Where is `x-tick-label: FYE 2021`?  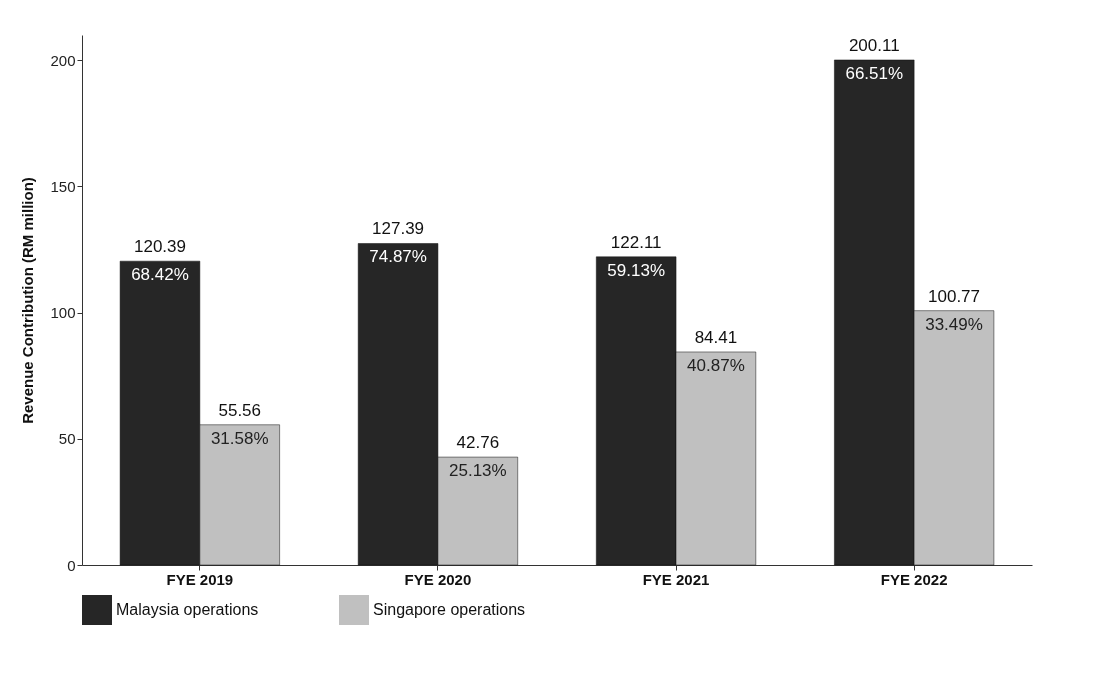 x-tick-label: FYE 2021 is located at coordinates (676, 579).